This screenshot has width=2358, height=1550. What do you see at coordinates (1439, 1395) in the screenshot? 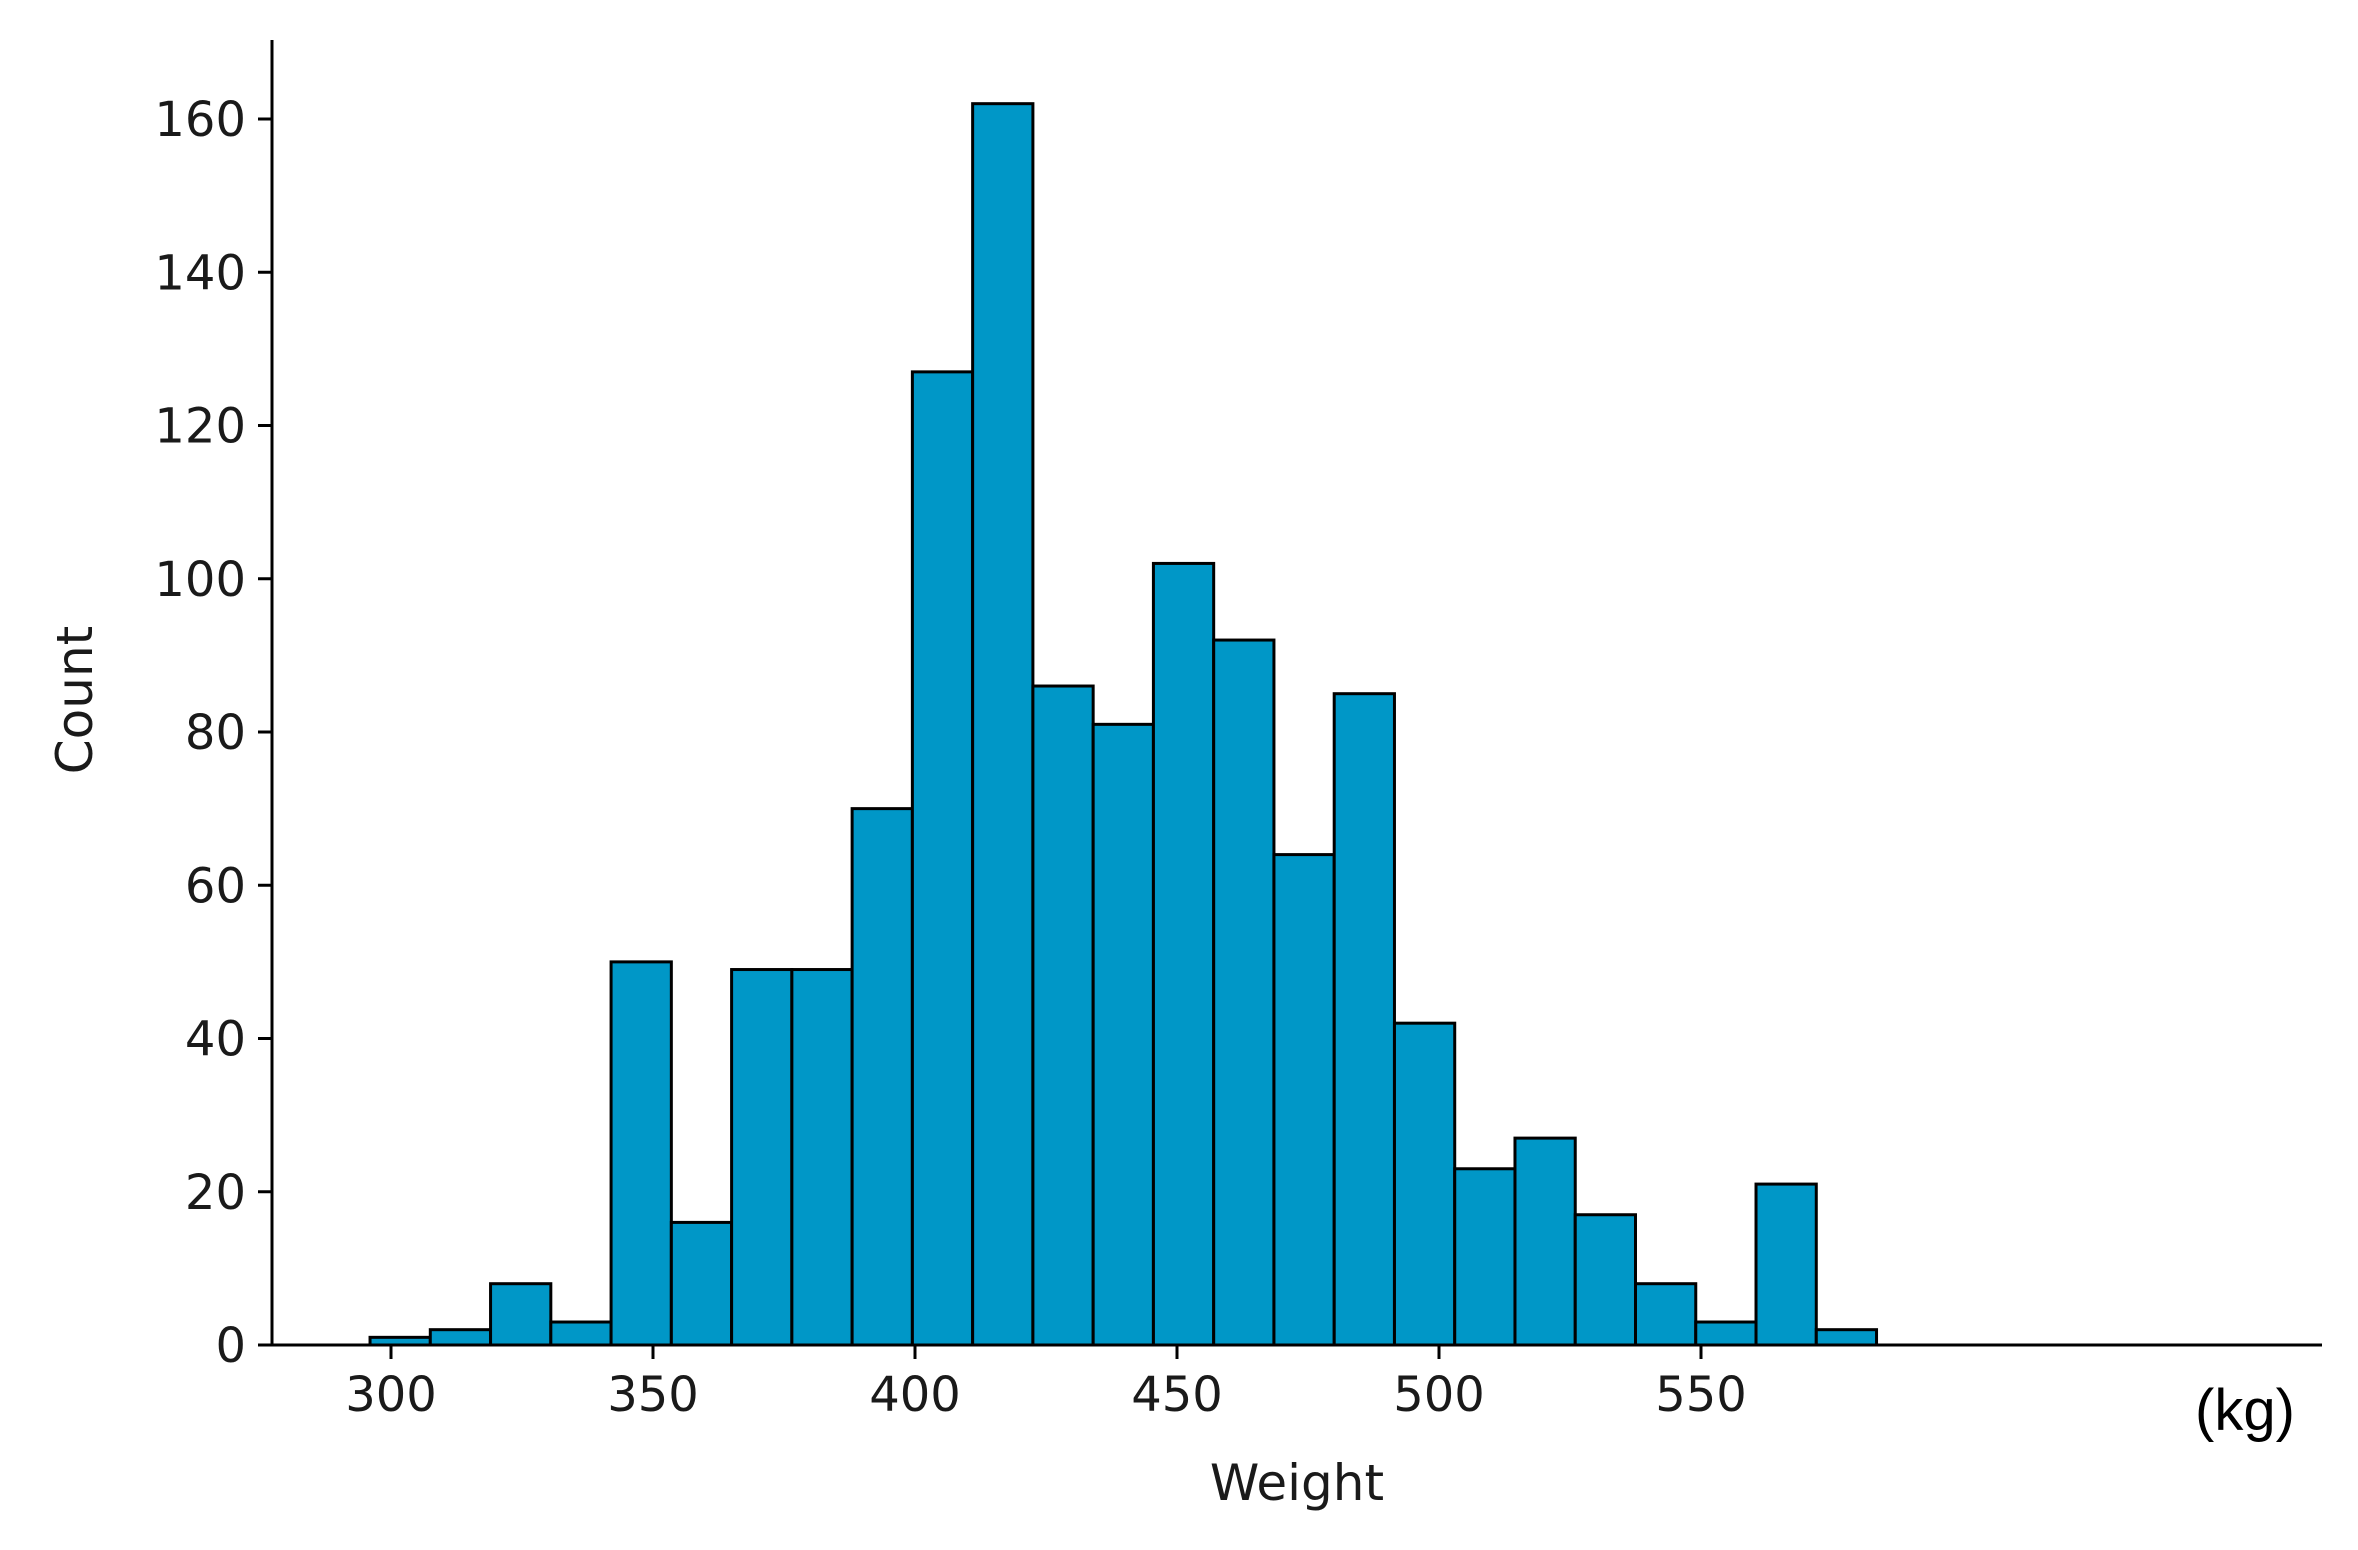
I see `x-tick-label-500: 500` at bounding box center [1439, 1395].